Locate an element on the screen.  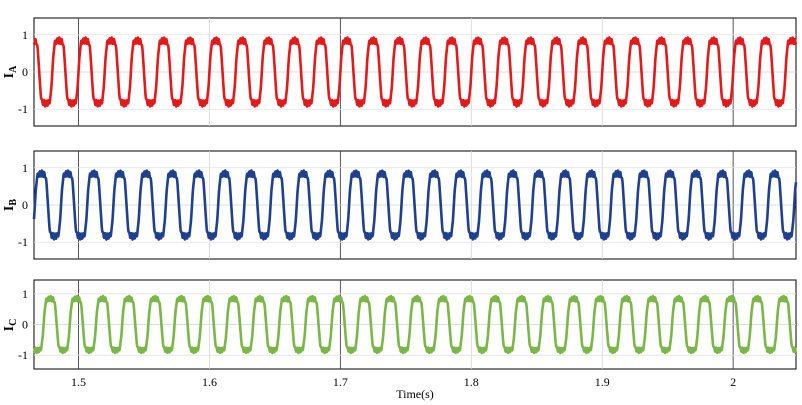
x-axis-label: Time(s) is located at coordinates (415, 394).